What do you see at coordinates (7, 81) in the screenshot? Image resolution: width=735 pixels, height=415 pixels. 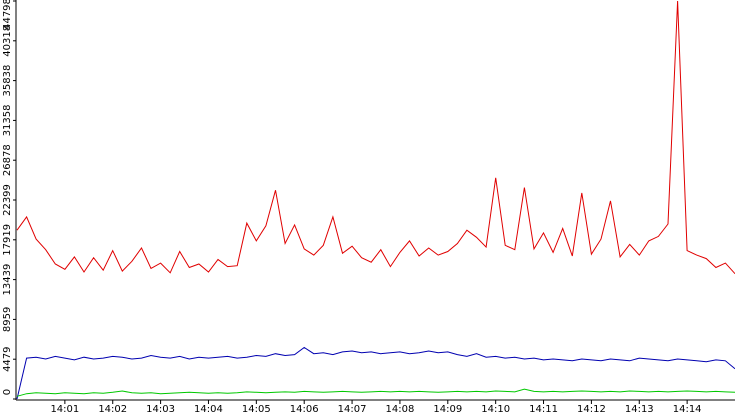 I see `y-tick-label: 35838` at bounding box center [7, 81].